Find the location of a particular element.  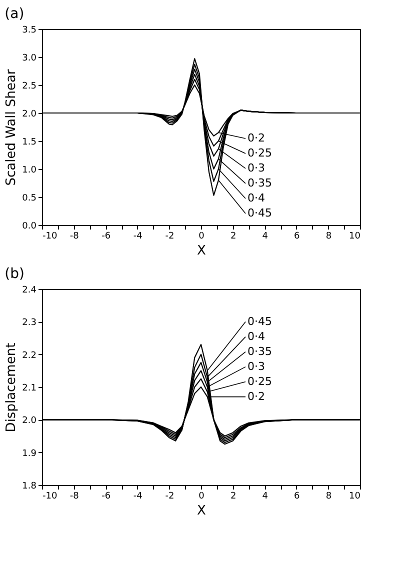

legend-label: 0·3 is located at coordinates (257, 167).